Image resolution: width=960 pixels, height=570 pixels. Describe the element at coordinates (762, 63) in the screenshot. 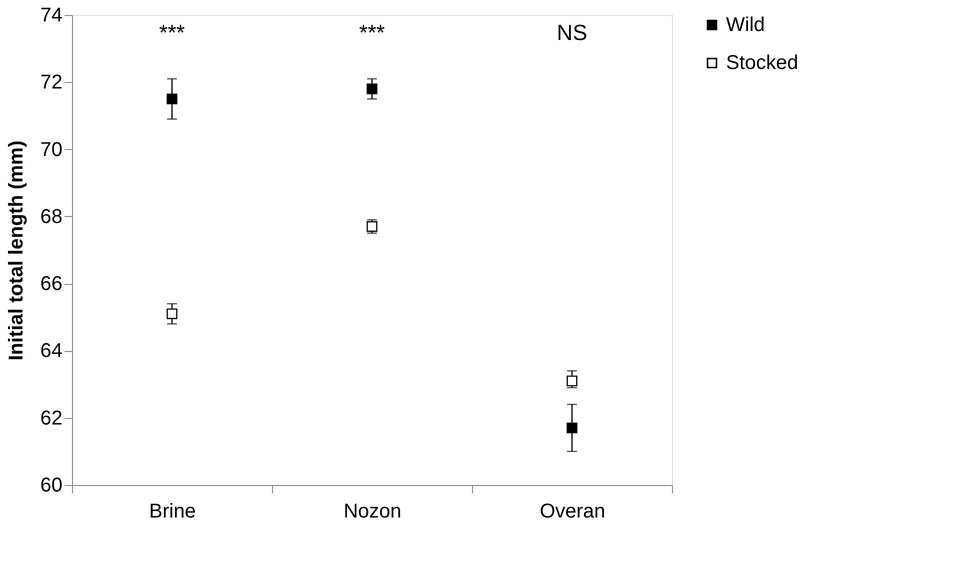

I see `legend-label: Stocked` at that location.